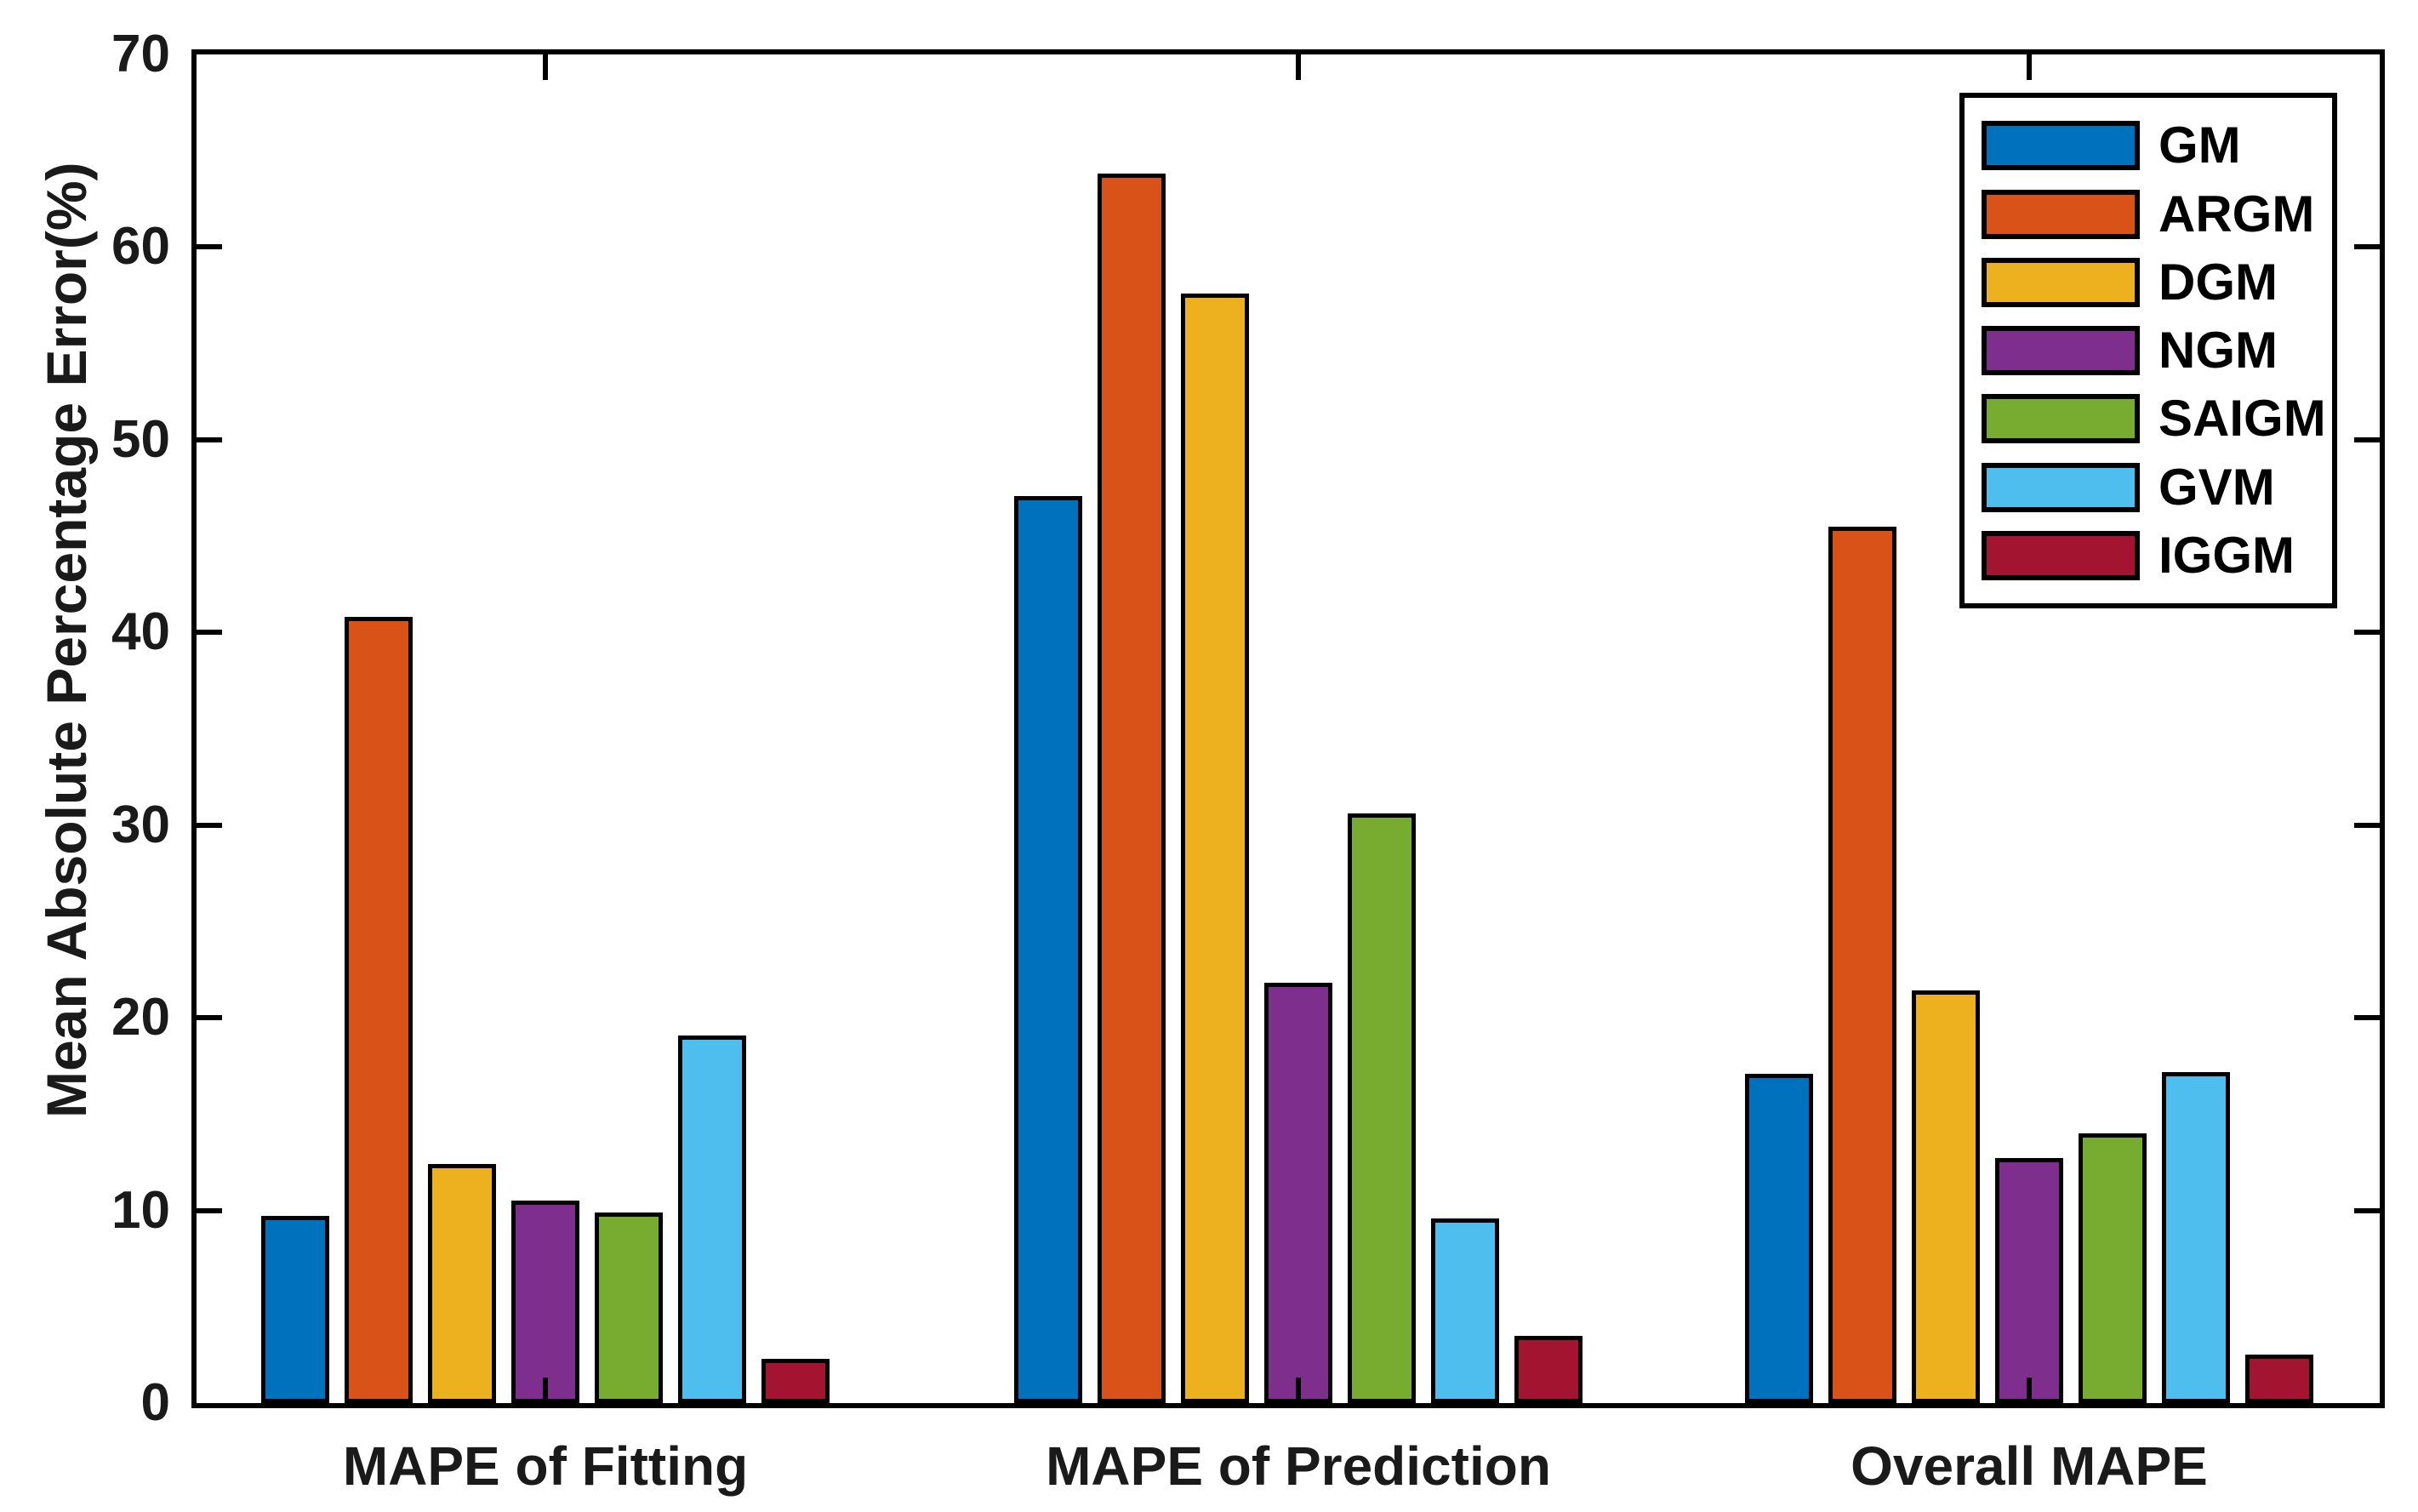  Describe the element at coordinates (2227, 555) in the screenshot. I see `legend-label-iggm: IGGM` at that location.